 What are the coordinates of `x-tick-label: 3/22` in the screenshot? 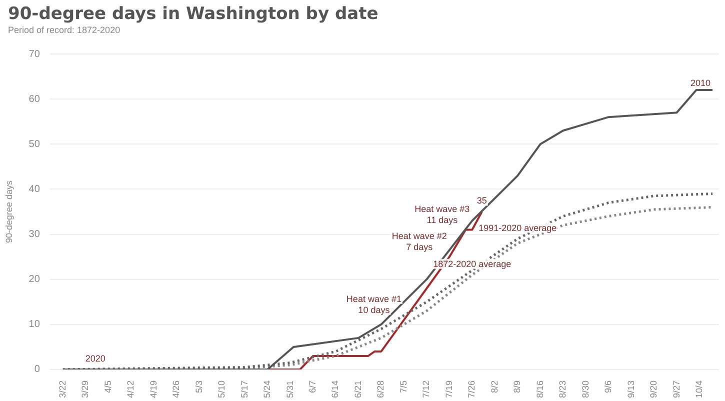 It's located at (62, 389).